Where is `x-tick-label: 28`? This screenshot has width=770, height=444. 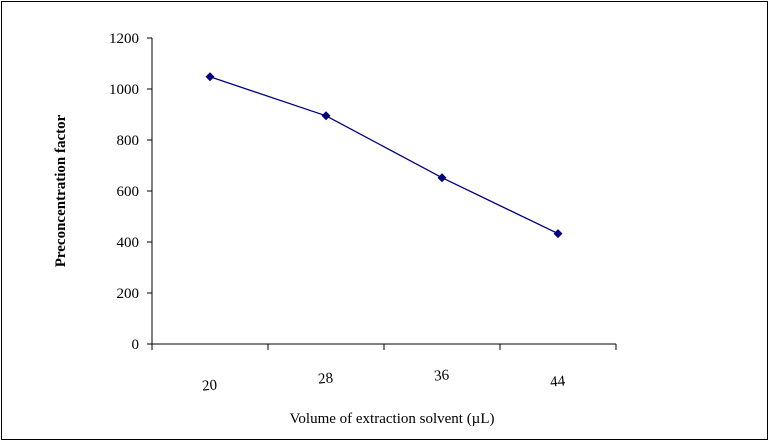 x-tick-label: 28 is located at coordinates (325, 378).